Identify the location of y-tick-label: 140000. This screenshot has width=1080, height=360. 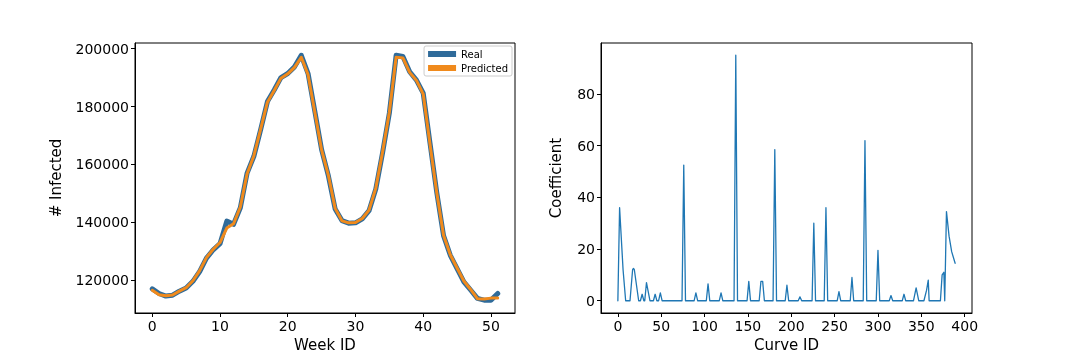
(102, 222).